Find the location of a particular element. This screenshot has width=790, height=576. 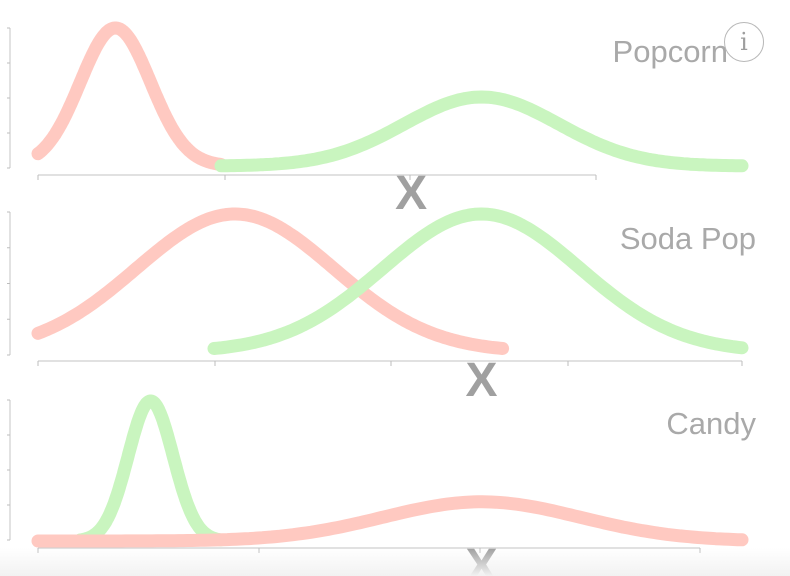

panel-title: Candy is located at coordinates (711, 423).